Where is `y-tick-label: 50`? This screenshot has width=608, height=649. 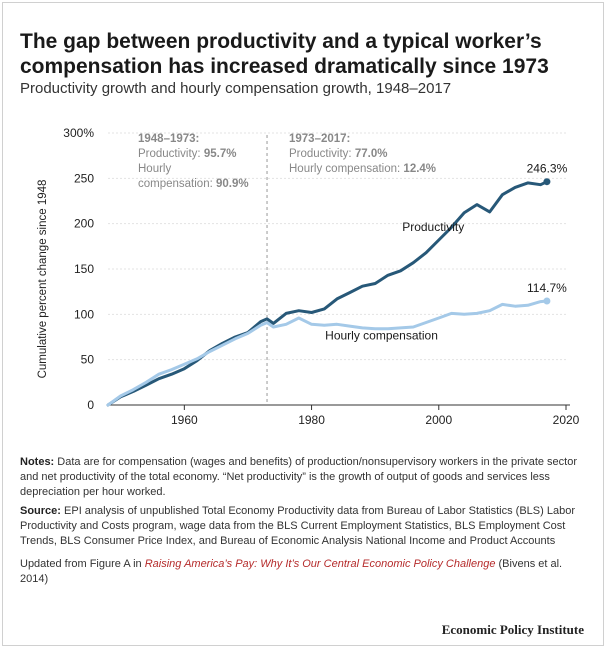 y-tick-label: 50 is located at coordinates (88, 360).